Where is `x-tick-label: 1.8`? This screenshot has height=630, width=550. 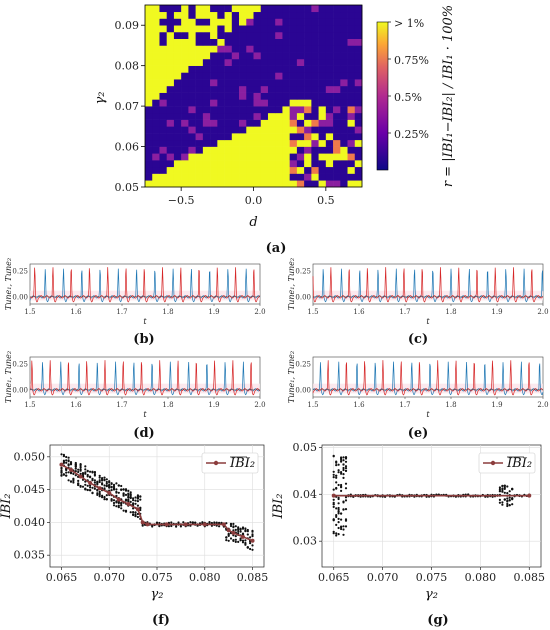 x-tick-label: 1.8 is located at coordinates (167, 405).